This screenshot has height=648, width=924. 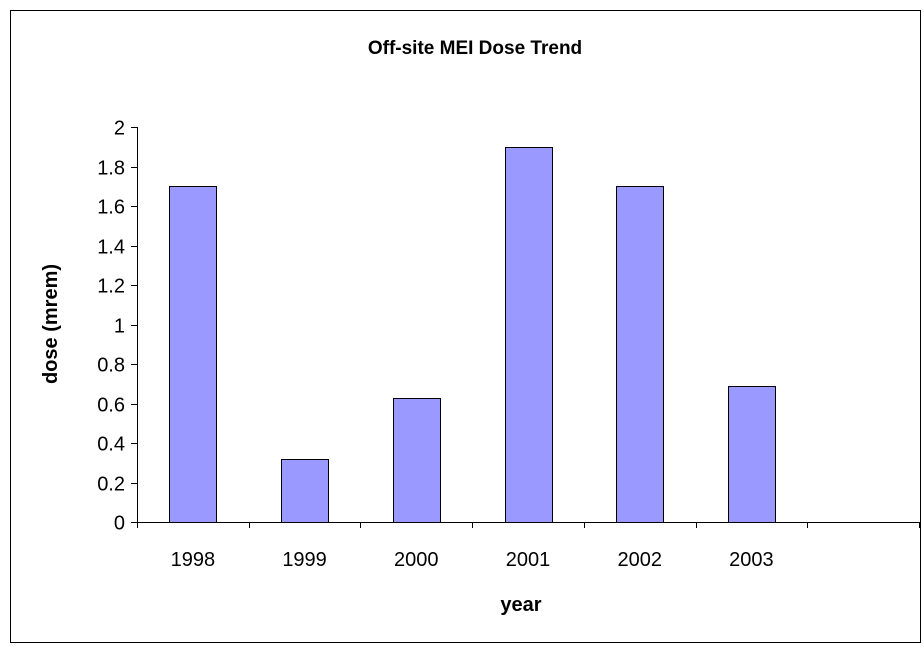 I want to click on y-axis-tick-labels: 0 0.2 0.4 0.6 0.8 1 1.2 1.4 1.6 1.8 2, so click(x=111, y=326).